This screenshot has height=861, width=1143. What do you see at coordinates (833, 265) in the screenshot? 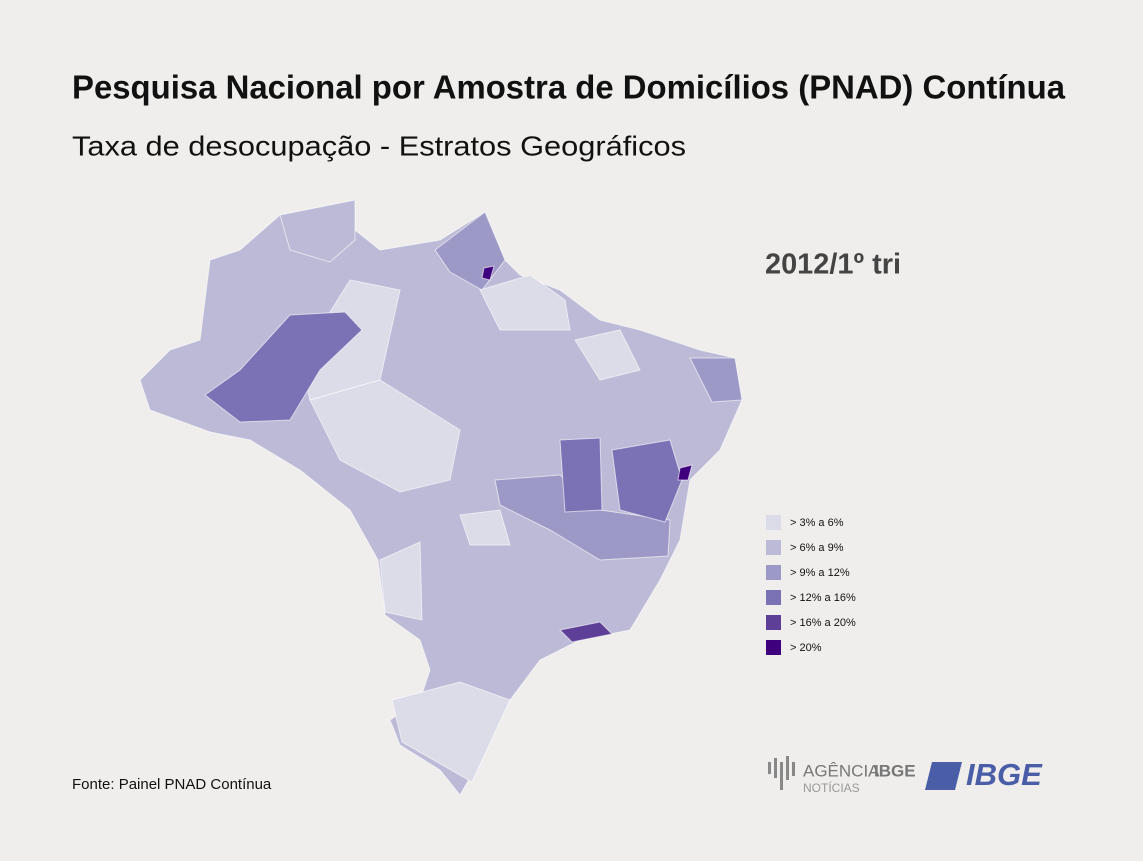
I see `period: 2012/1º tri` at bounding box center [833, 265].